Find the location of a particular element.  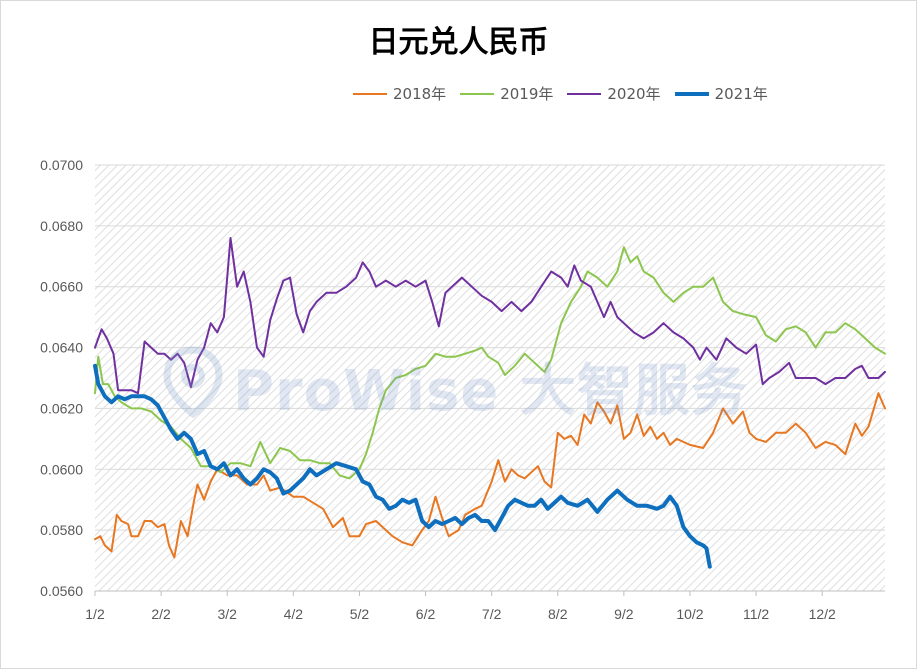

legend-item-2019: 2019年 is located at coordinates (506, 93).